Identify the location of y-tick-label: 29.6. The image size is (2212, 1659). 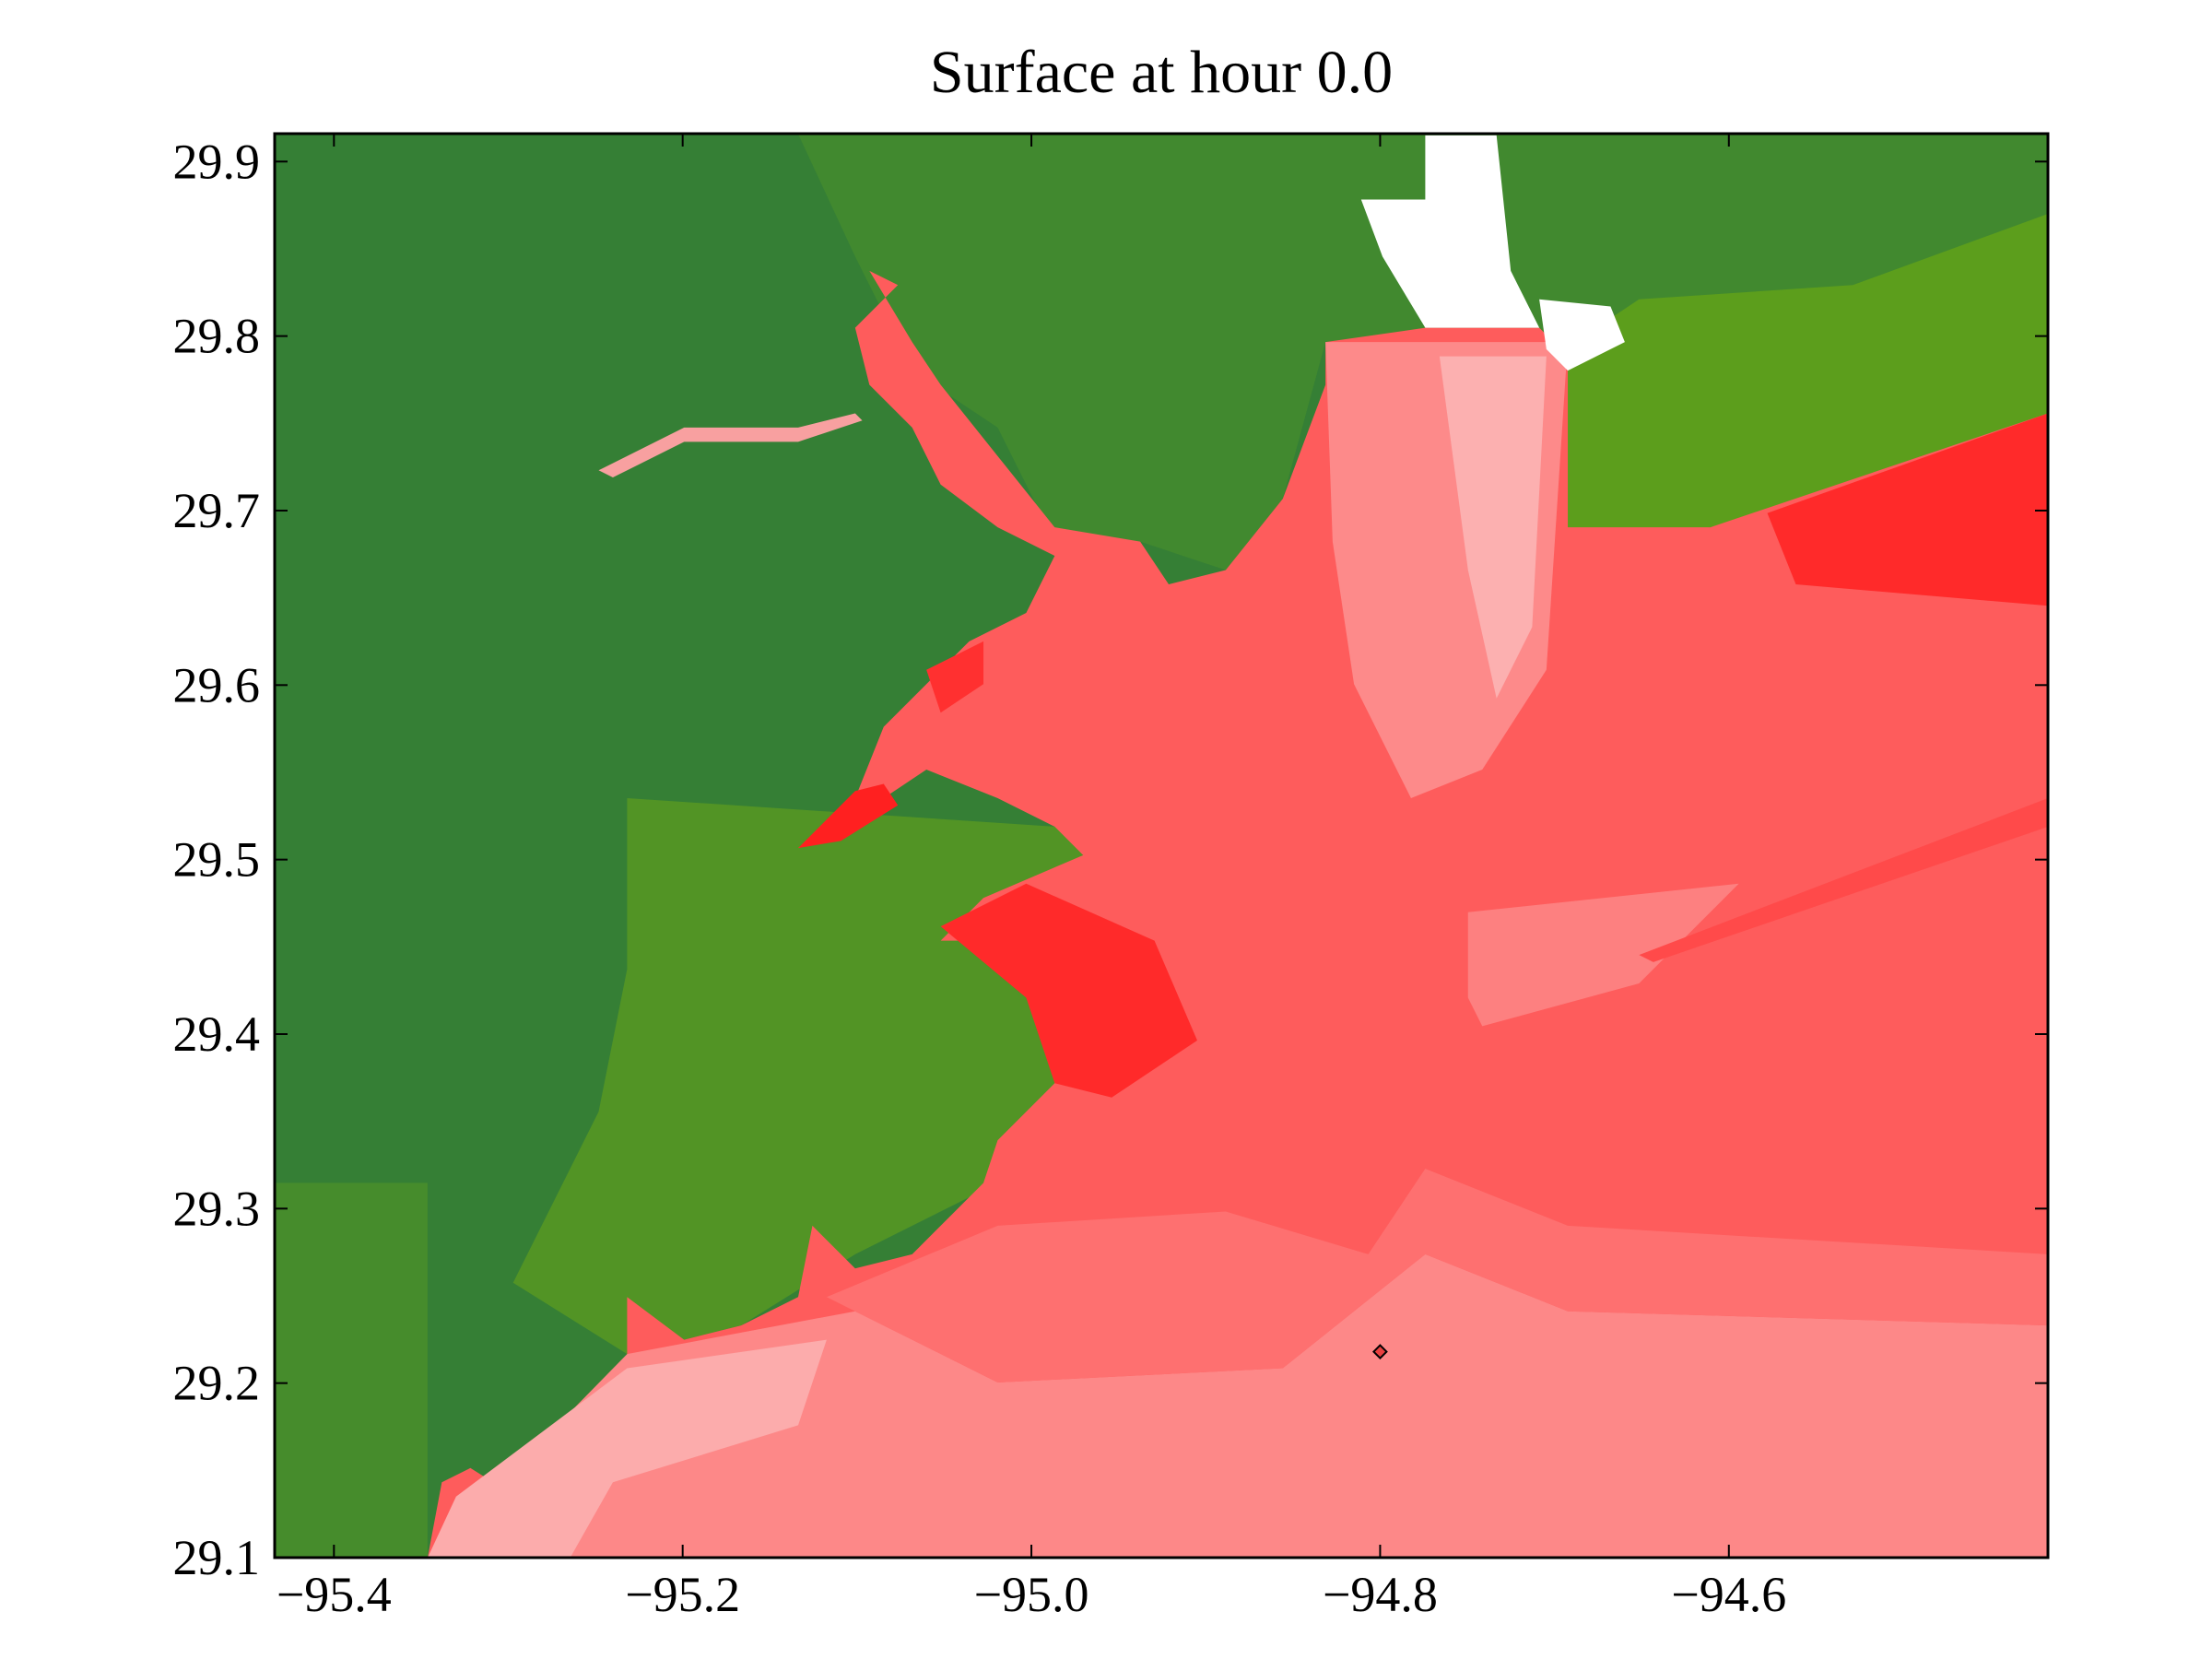
(217, 684).